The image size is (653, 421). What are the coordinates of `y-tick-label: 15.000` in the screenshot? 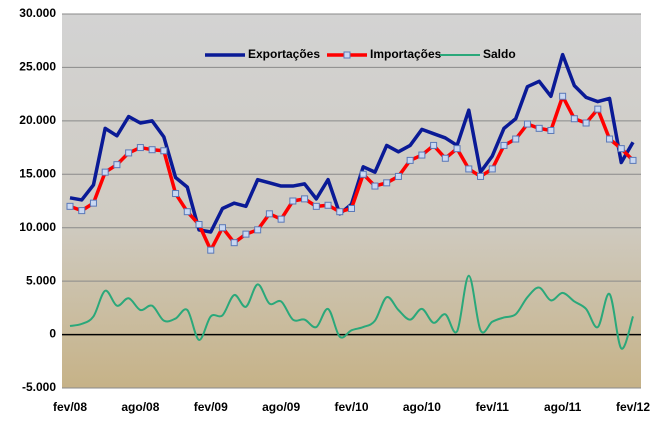 It's located at (37, 173).